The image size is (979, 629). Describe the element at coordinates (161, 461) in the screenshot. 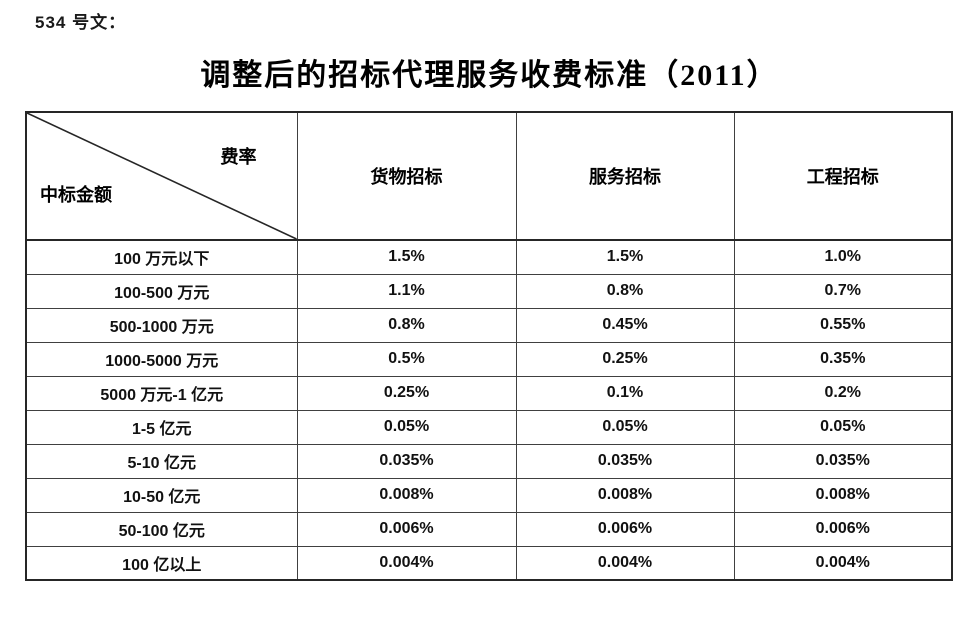

I see `amount-range-cell: 5-10 亿元` at that location.